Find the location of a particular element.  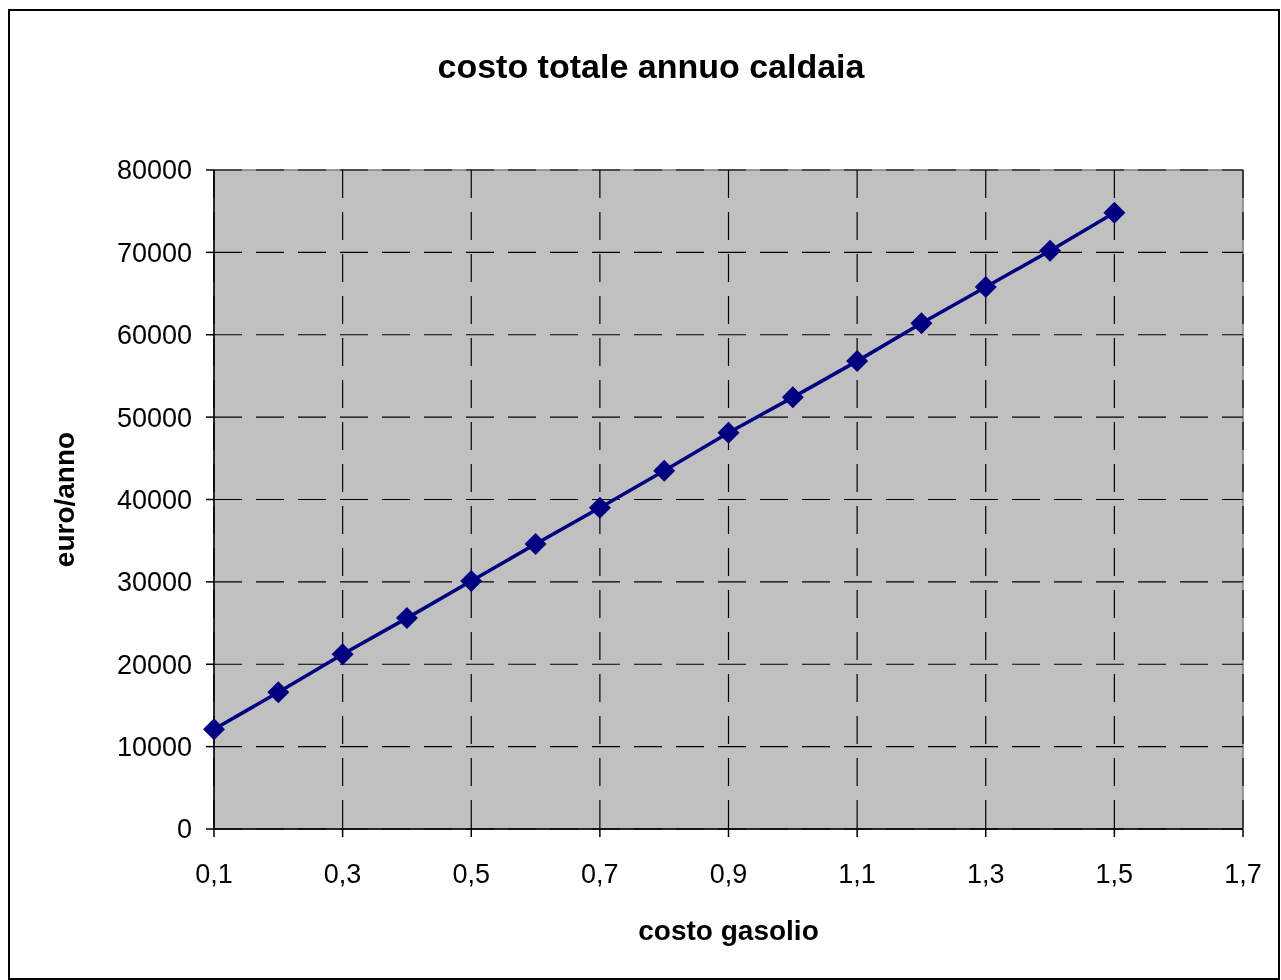

x-tick-label: 0,7 is located at coordinates (600, 874).